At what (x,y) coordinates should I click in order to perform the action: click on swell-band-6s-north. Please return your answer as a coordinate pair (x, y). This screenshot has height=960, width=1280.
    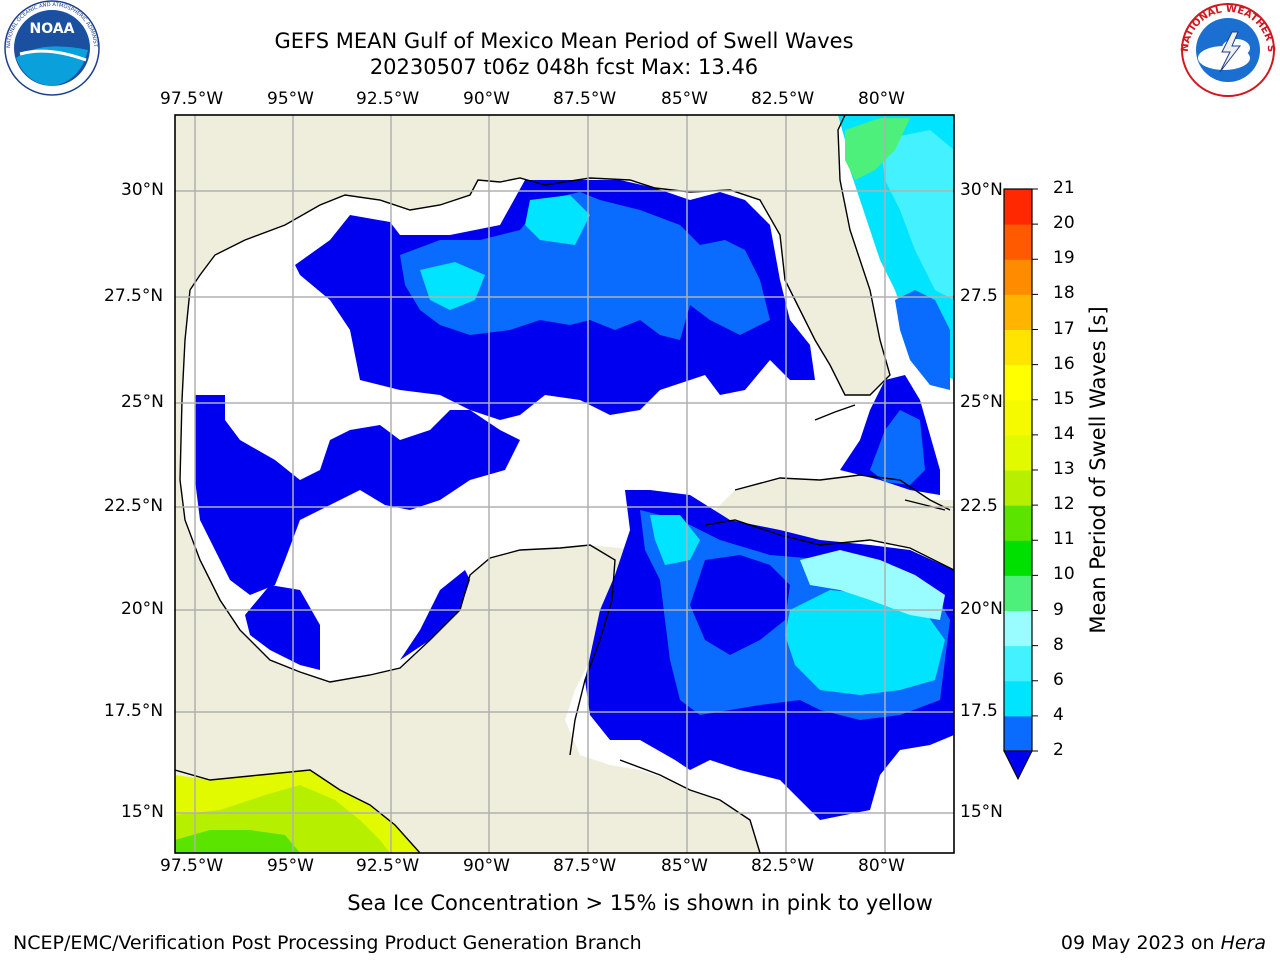
    Looking at the image, I should click on (452, 286).